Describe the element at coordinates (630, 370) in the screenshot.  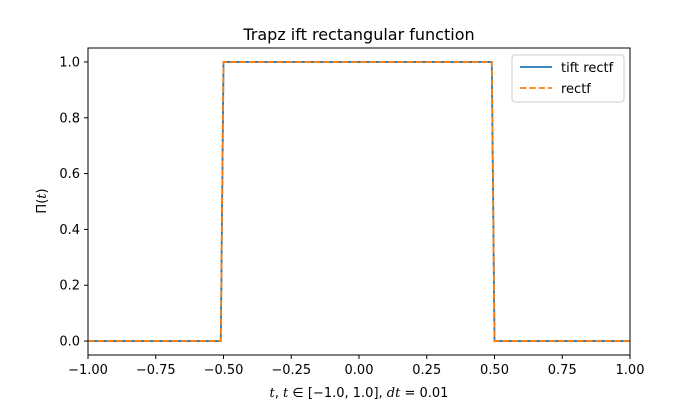
I see `x-tick-label: 1.00` at that location.